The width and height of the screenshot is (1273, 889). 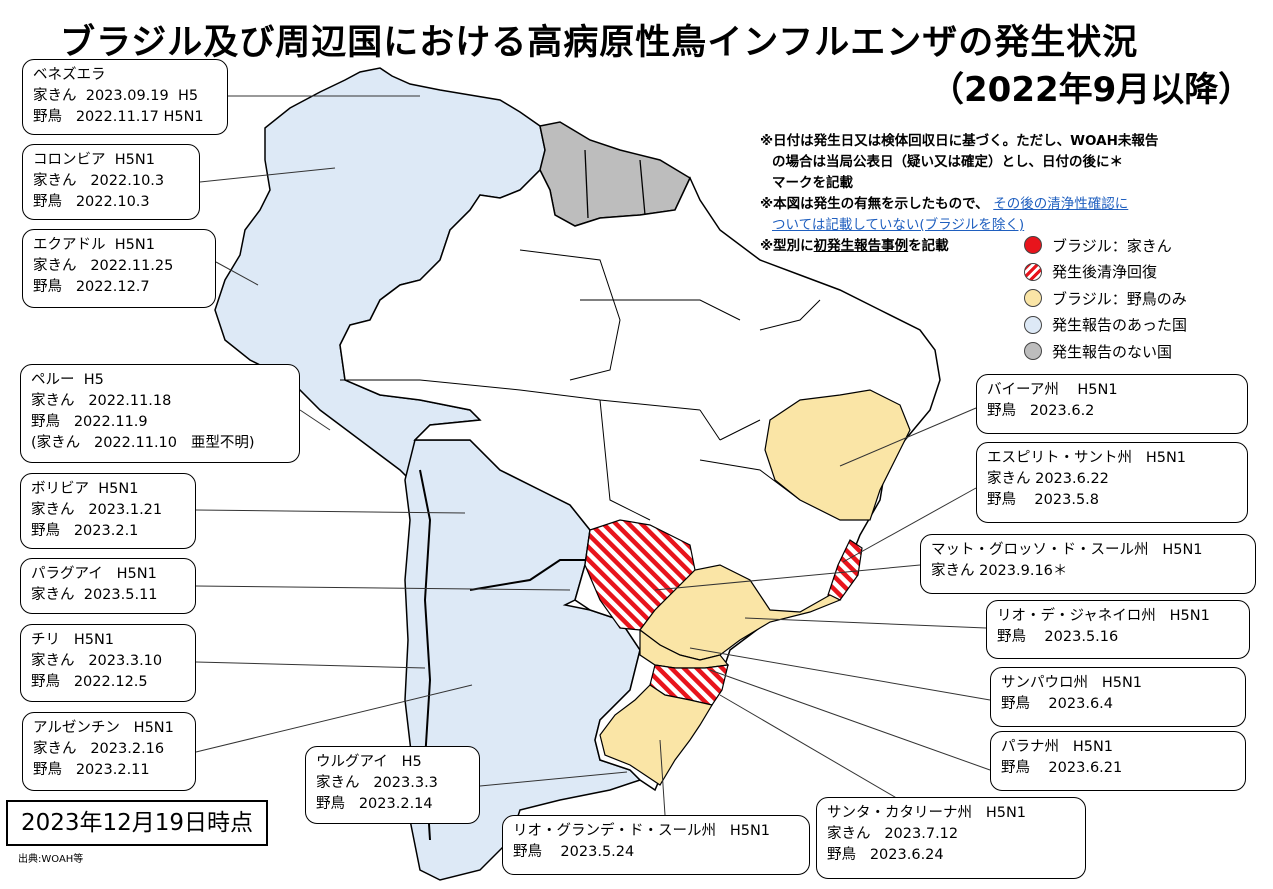 I want to click on legend-item-brazil-poultry: ブラジル：家きん, so click(x=1105, y=245).